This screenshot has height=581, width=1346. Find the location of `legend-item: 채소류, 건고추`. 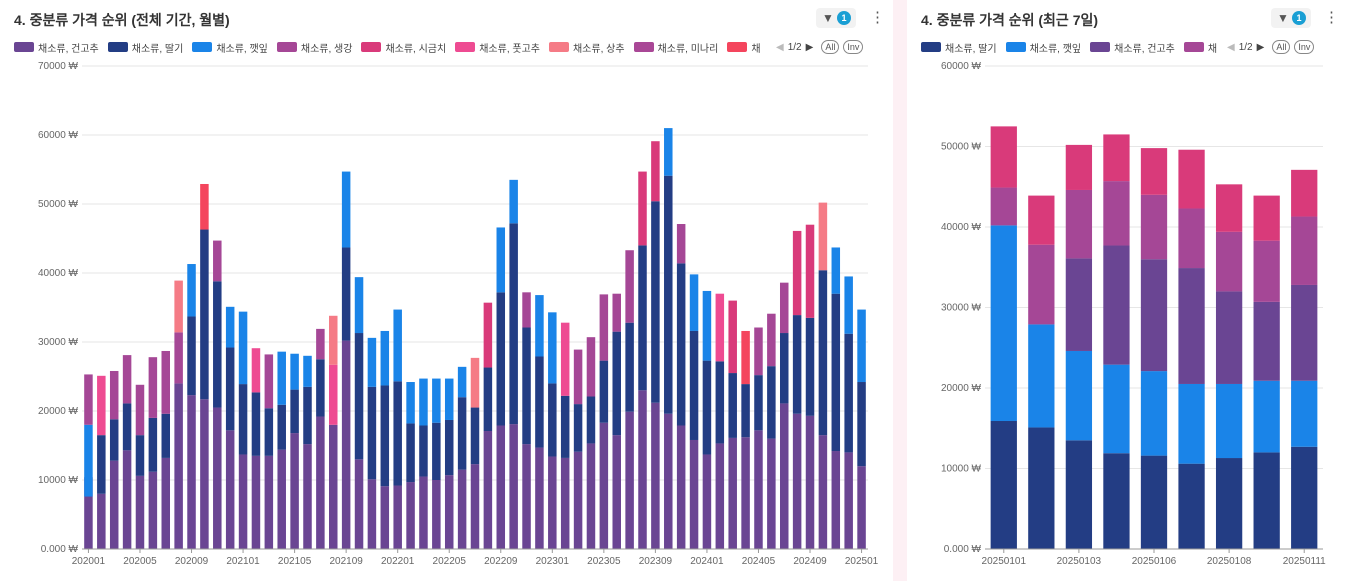

legend-item: 채소류, 건고추 is located at coordinates (56, 47).